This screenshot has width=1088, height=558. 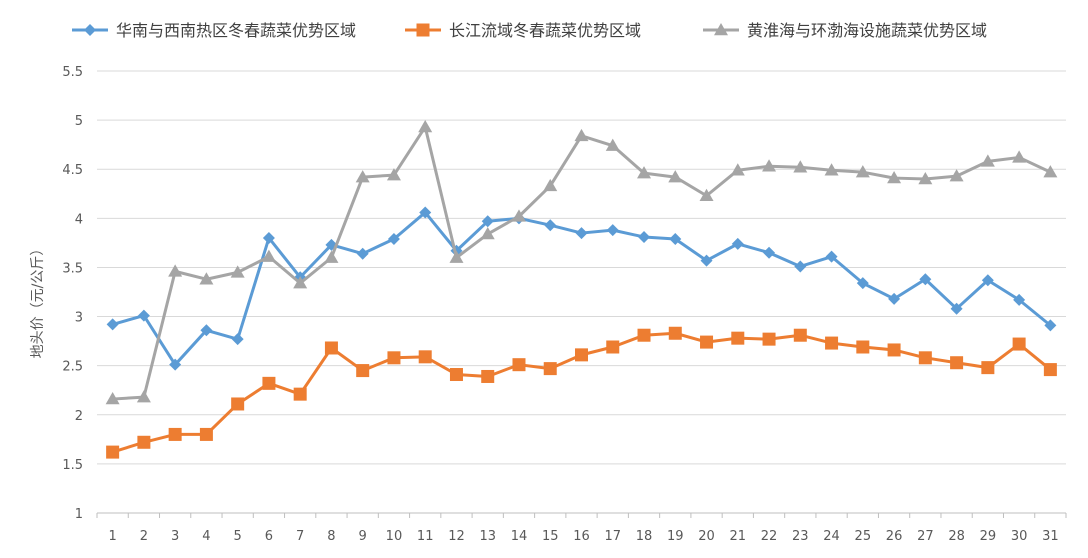 What do you see at coordinates (363, 536) in the screenshot?
I see `x-tick-label: 9` at bounding box center [363, 536].